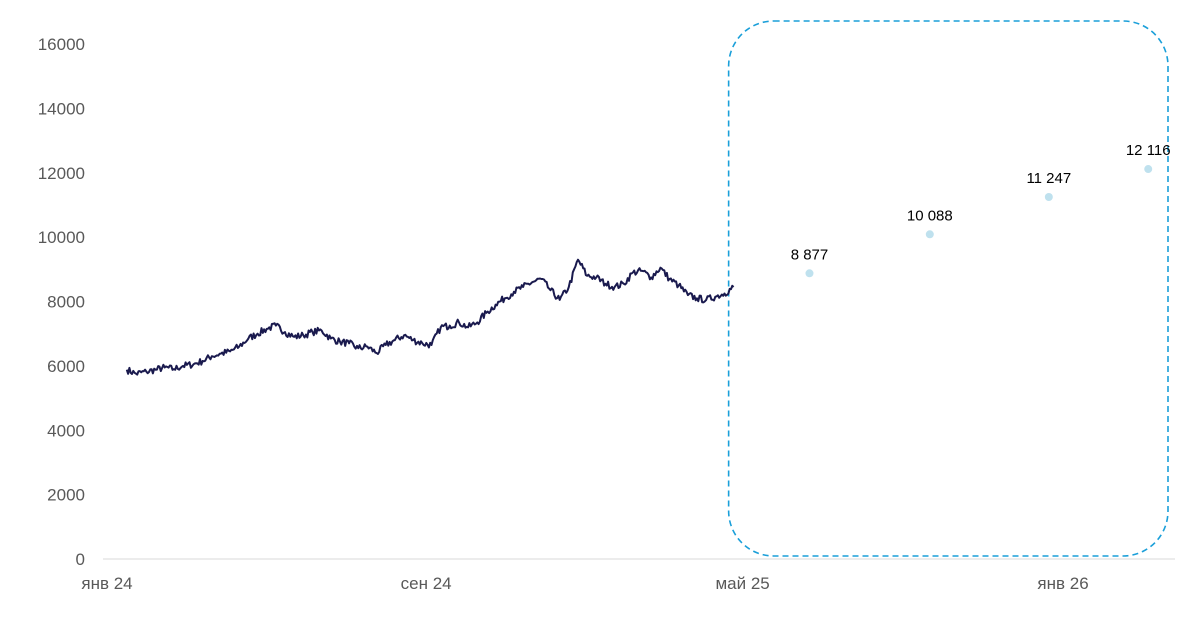  Describe the element at coordinates (1148, 150) in the screenshot. I see `forecast-point-label: 12 116` at that location.